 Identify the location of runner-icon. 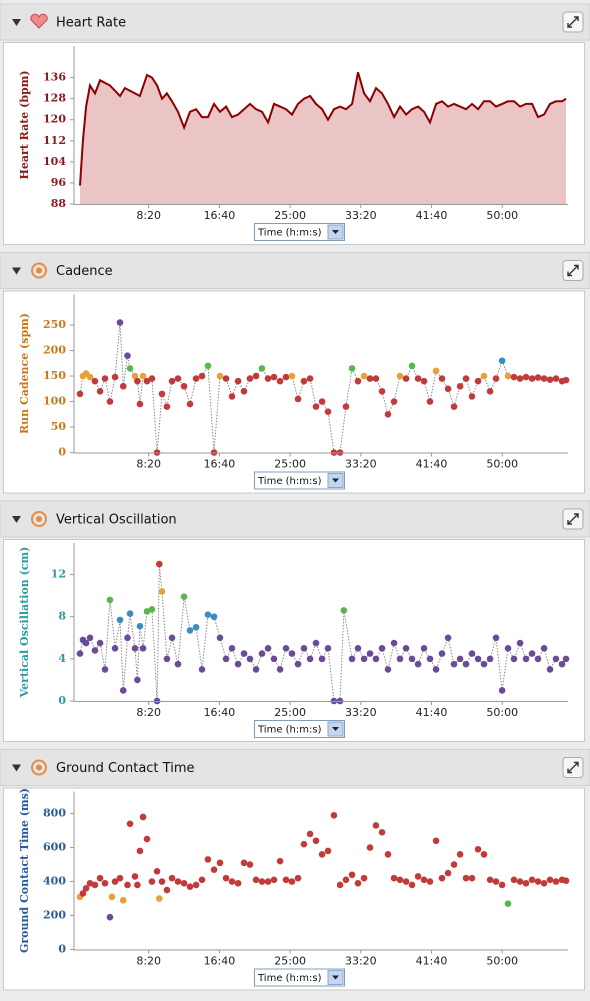
(39, 767).